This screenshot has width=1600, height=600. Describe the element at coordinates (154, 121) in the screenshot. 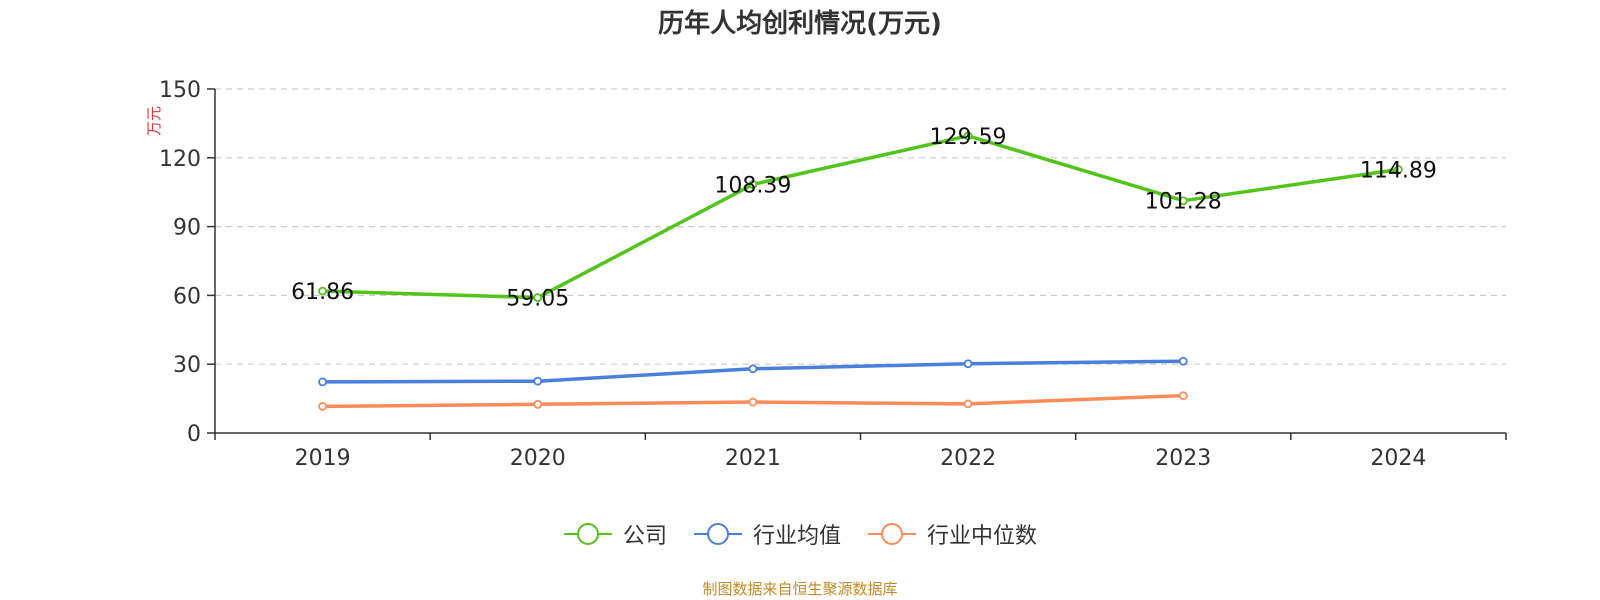

I see `y-axis-label: 万元` at that location.